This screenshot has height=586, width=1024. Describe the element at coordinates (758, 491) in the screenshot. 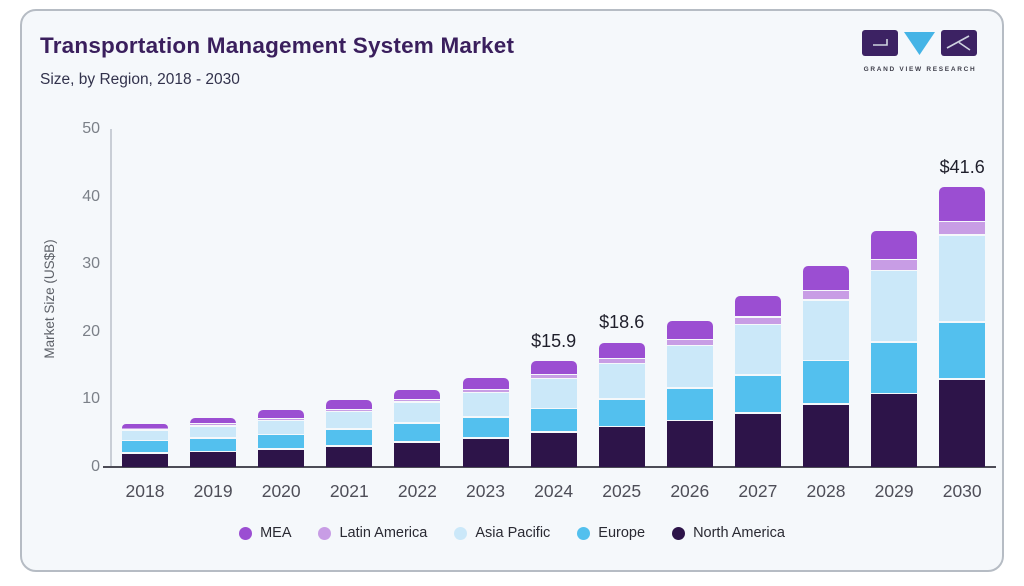

I see `x-tick-2027: 2027` at that location.